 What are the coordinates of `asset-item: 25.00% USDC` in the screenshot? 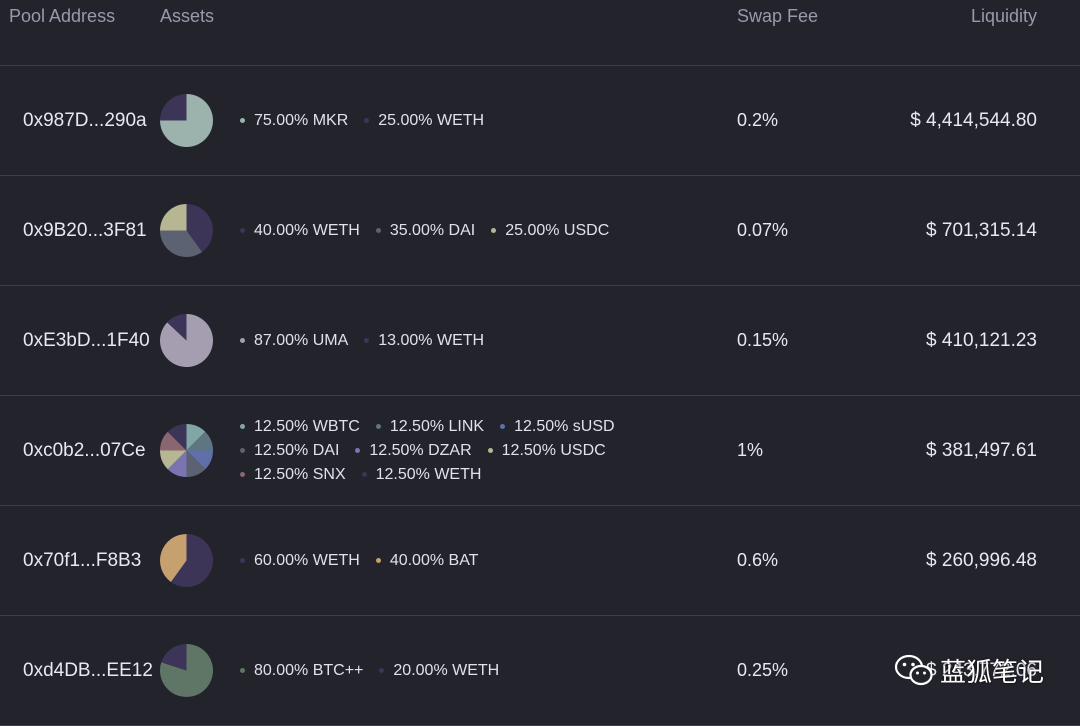 It's located at (550, 231).